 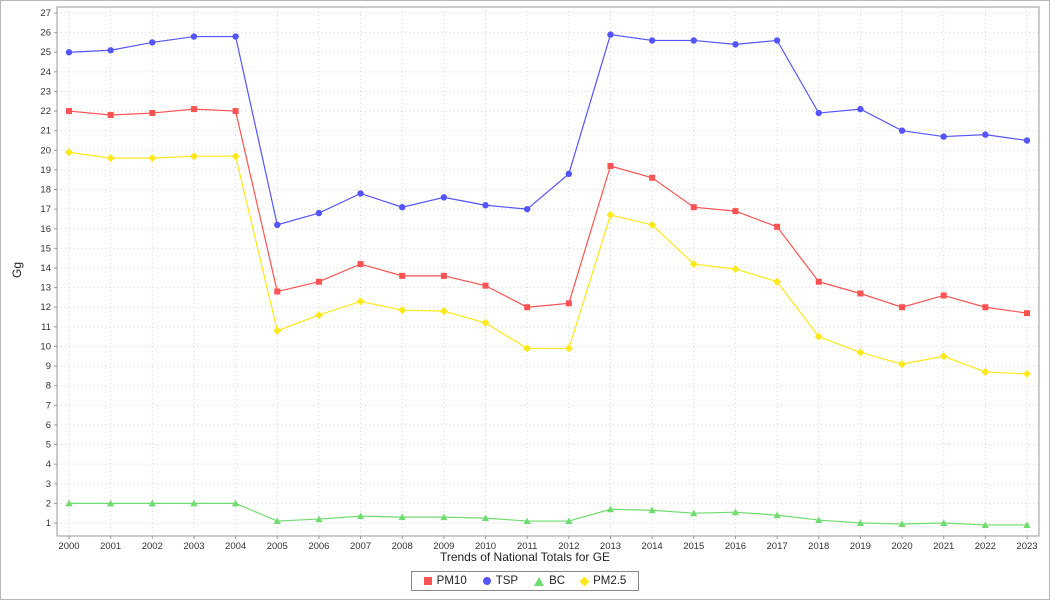 What do you see at coordinates (485, 545) in the screenshot?
I see `x-tick-label: 2010` at bounding box center [485, 545].